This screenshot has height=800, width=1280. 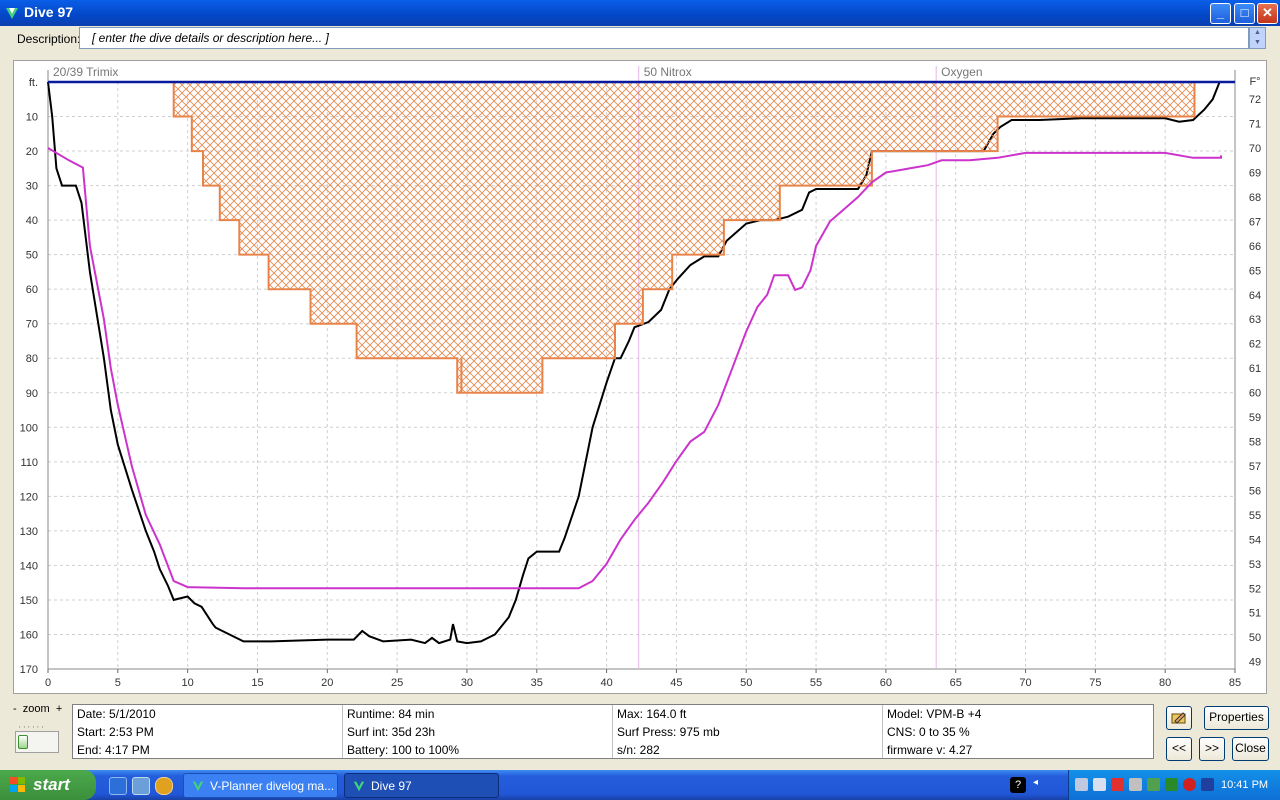 What do you see at coordinates (32, 221) in the screenshot?
I see `y-left-tick-label: 40` at bounding box center [32, 221].